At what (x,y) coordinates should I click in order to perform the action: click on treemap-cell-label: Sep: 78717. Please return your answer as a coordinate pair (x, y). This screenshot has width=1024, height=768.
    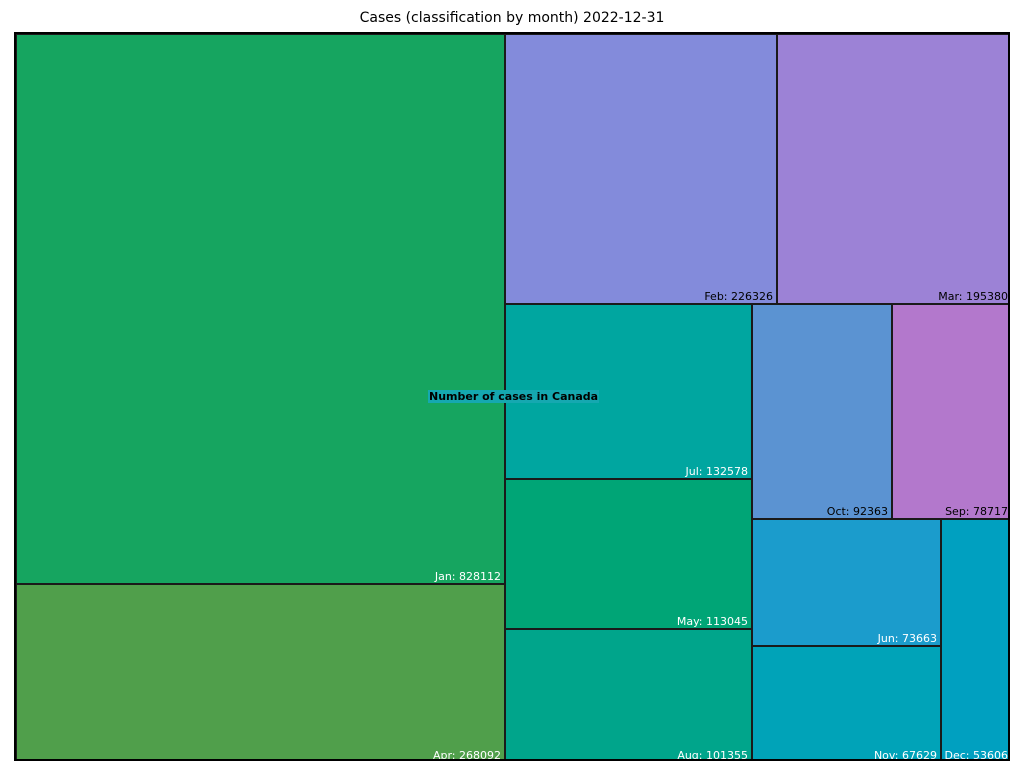
    Looking at the image, I should click on (976, 511).